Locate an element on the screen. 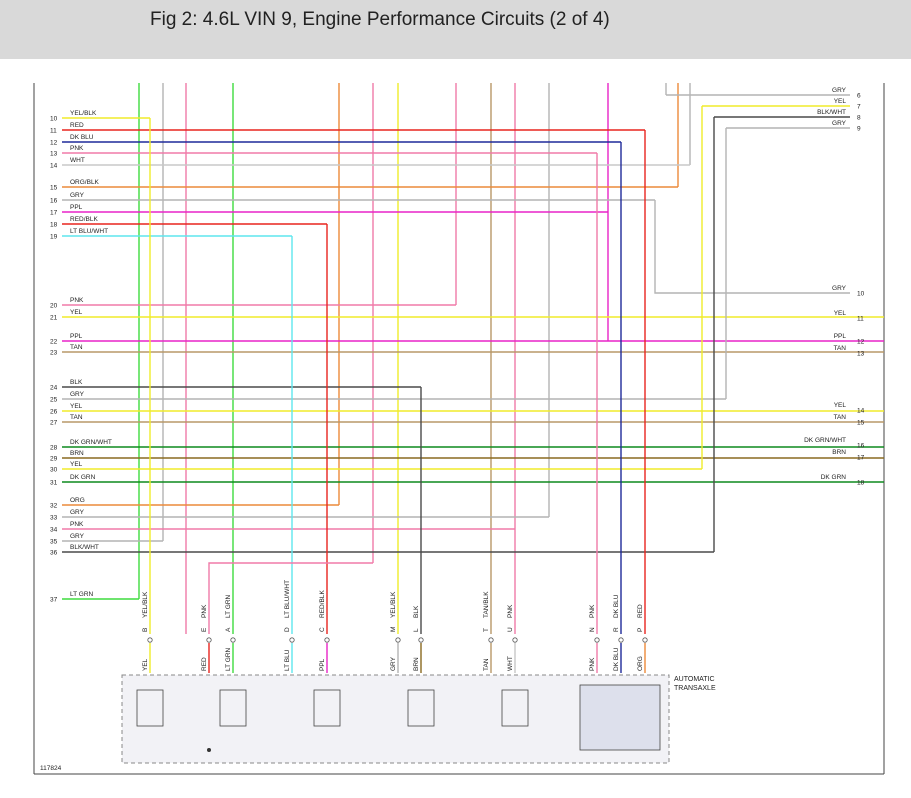  pin-letter: B is located at coordinates (145, 630).